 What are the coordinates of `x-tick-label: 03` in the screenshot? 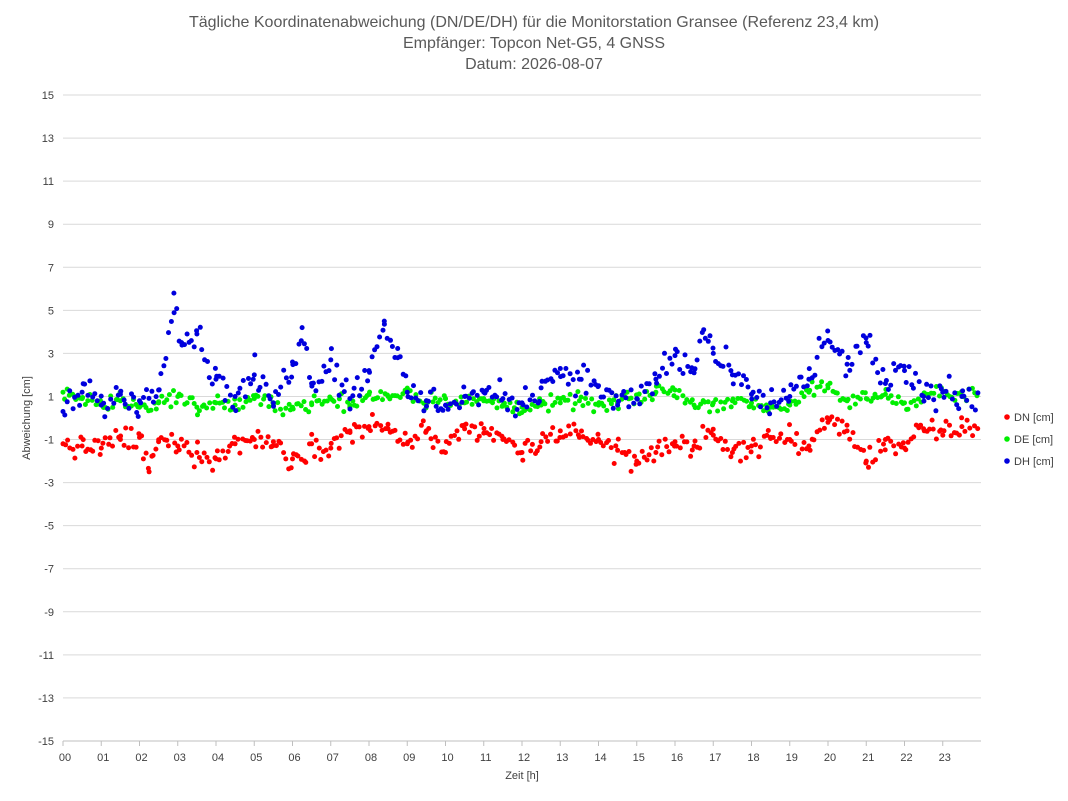 It's located at (180, 758).